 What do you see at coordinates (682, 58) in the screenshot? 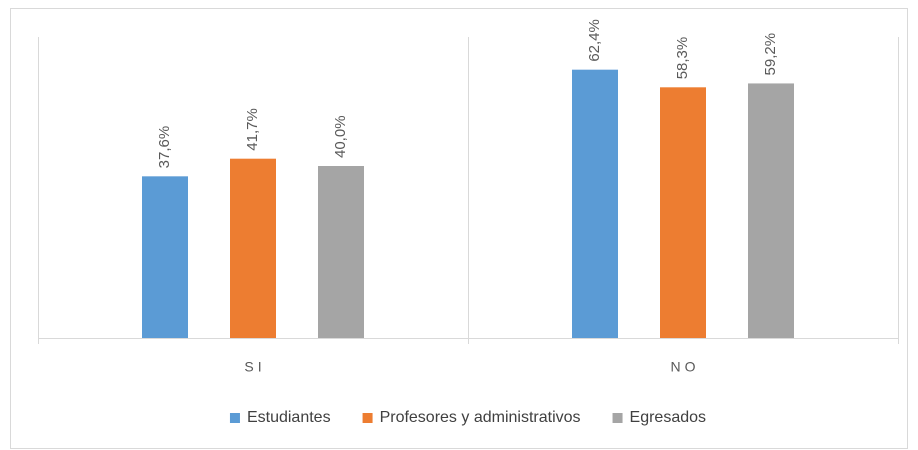
I see `data-label: 58,3%` at bounding box center [682, 58].